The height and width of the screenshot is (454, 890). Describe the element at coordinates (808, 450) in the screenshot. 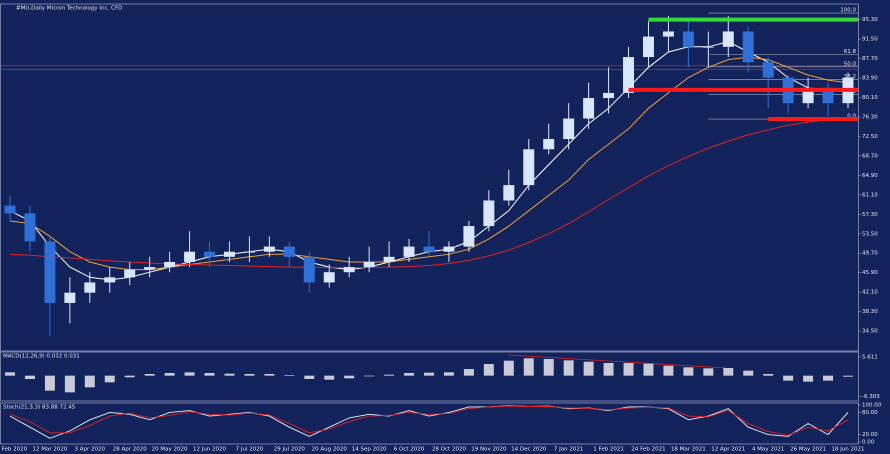

I see `x-tick-label: 26 May 2021` at that location.